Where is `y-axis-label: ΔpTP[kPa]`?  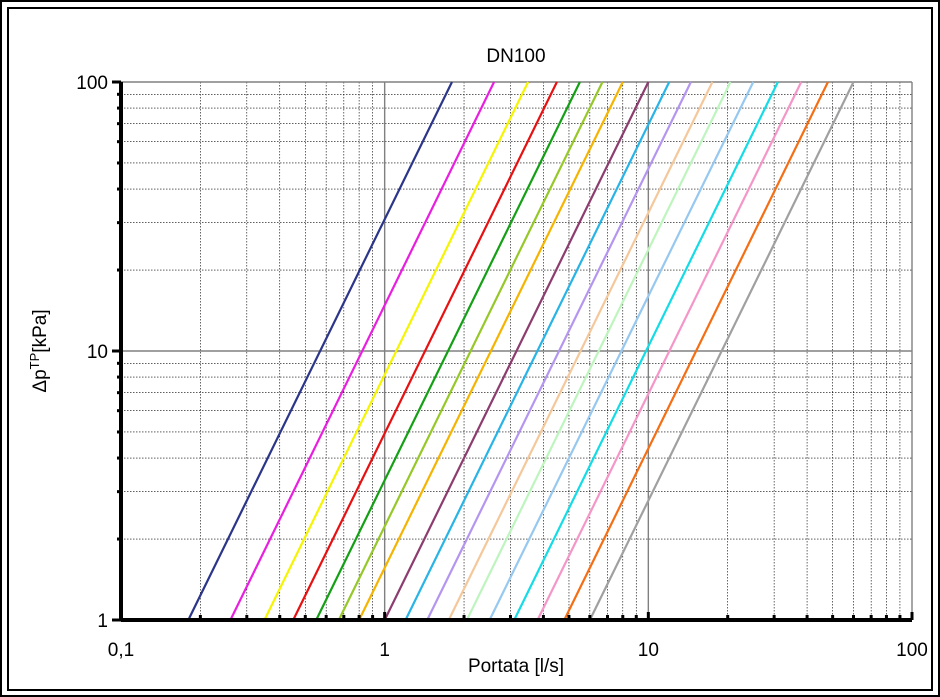
y-axis-label: ΔpTP[kPa] is located at coordinates (39, 350).